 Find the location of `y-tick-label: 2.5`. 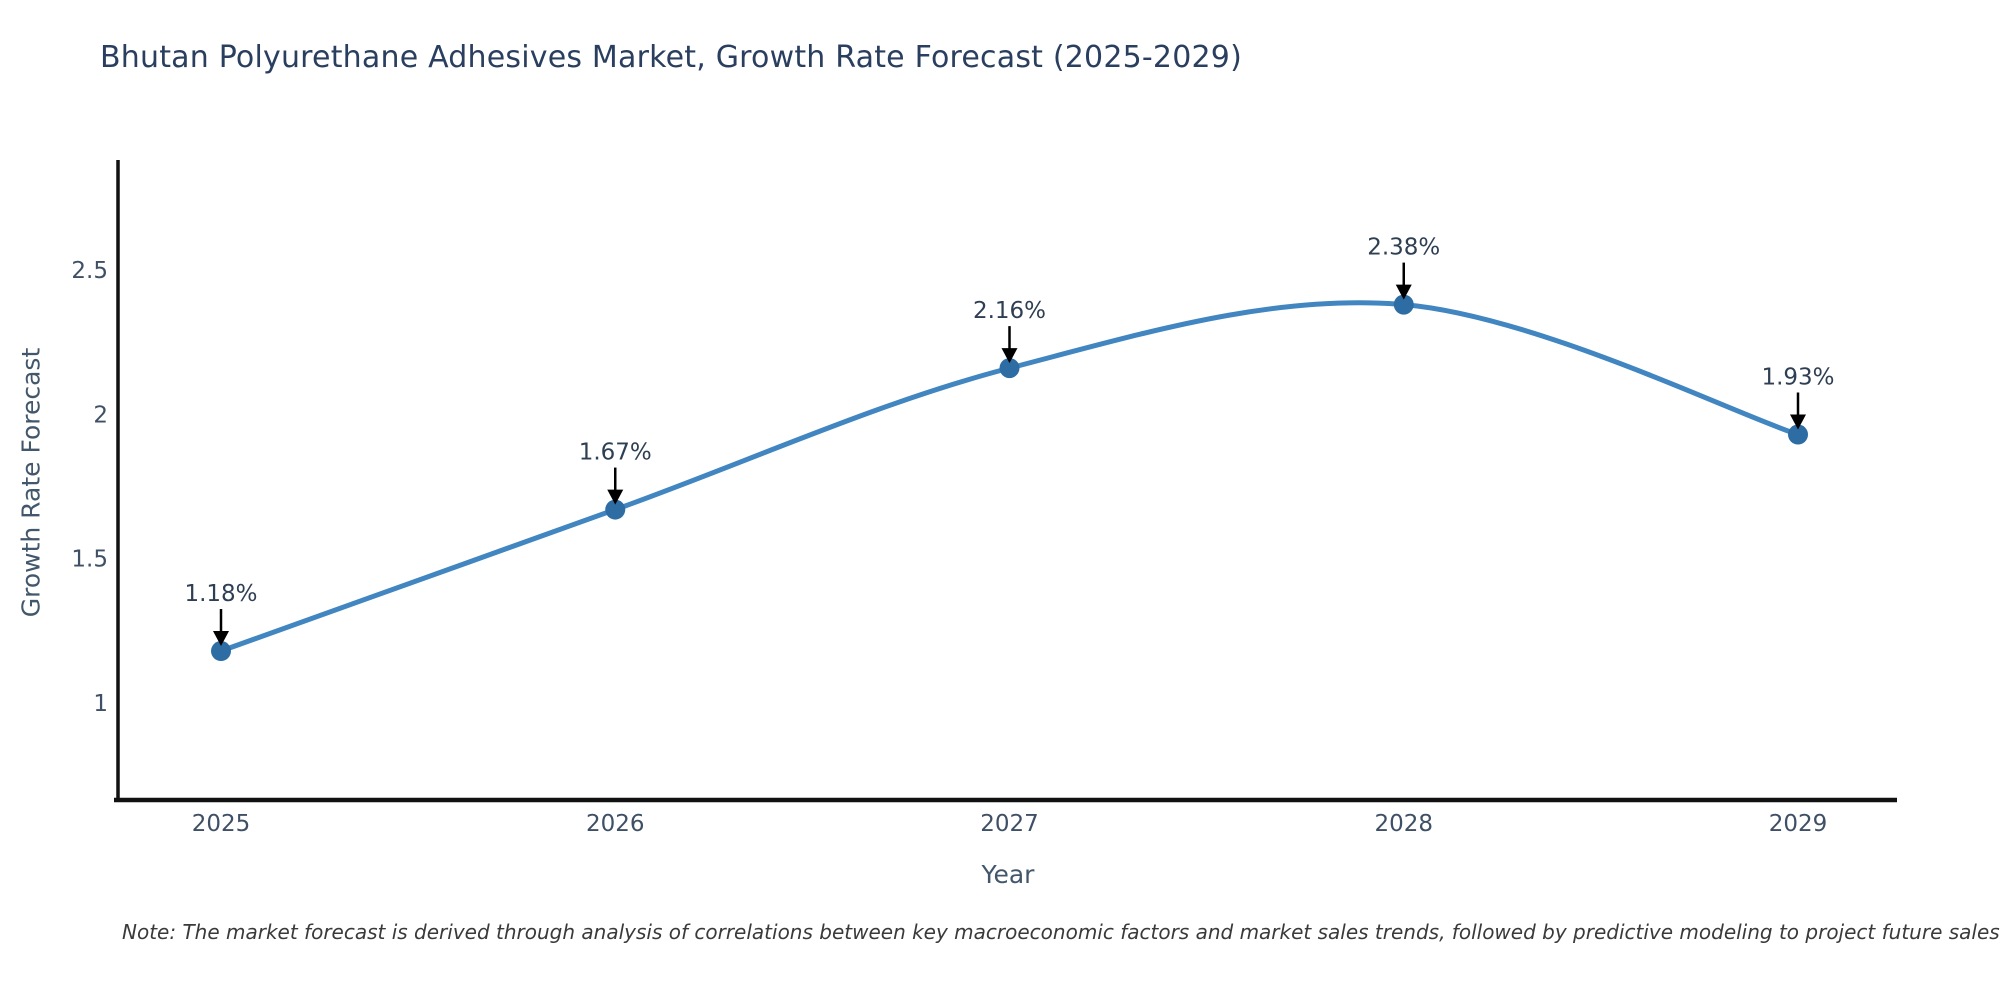

y-tick-label: 2.5 is located at coordinates (89, 271).